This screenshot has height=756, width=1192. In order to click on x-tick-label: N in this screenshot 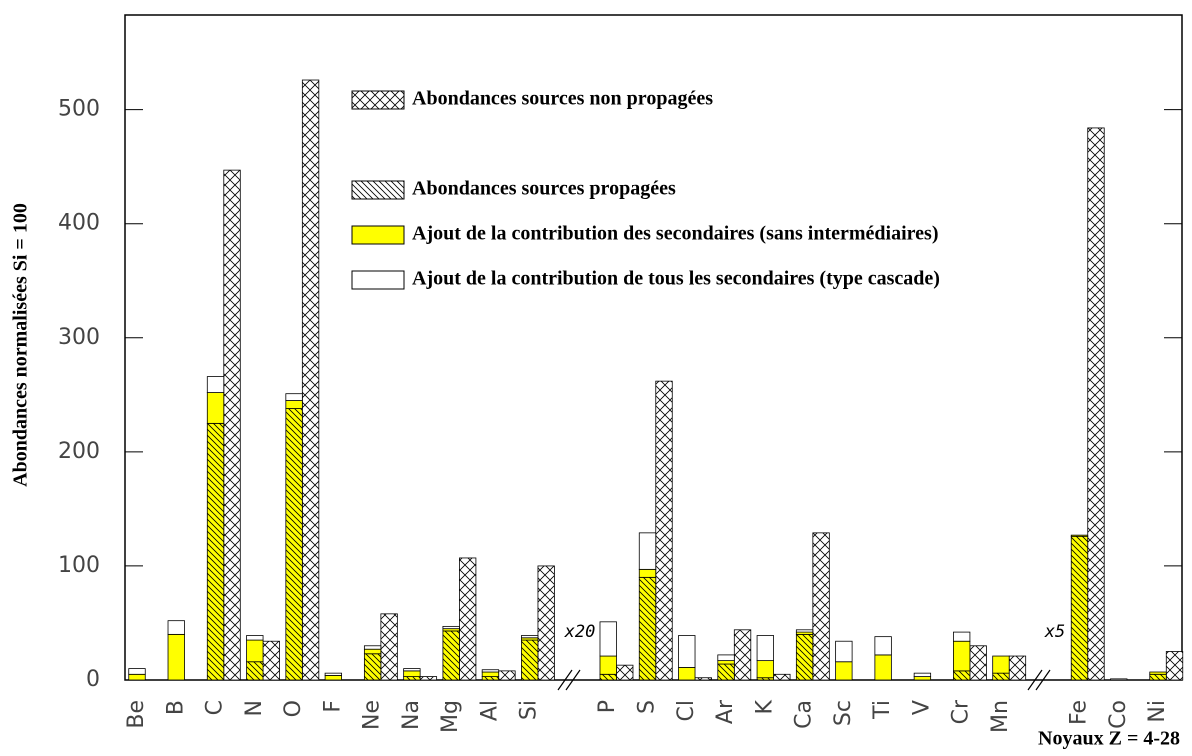, I will do `click(254, 708)`.